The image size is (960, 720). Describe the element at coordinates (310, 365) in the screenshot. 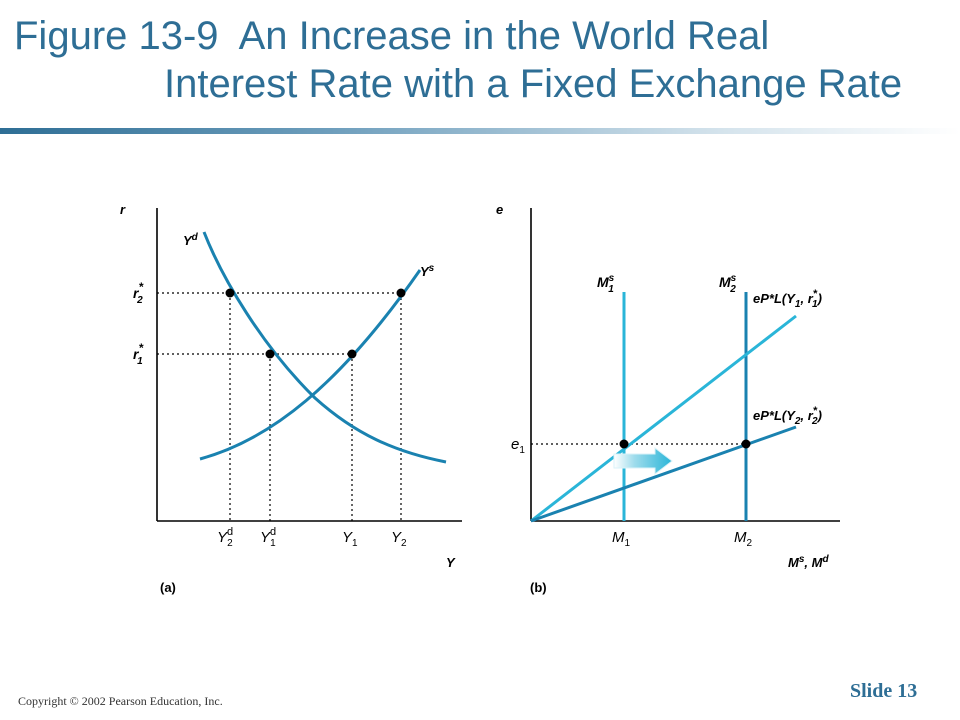

I see `panel-a-supply-curve` at that location.